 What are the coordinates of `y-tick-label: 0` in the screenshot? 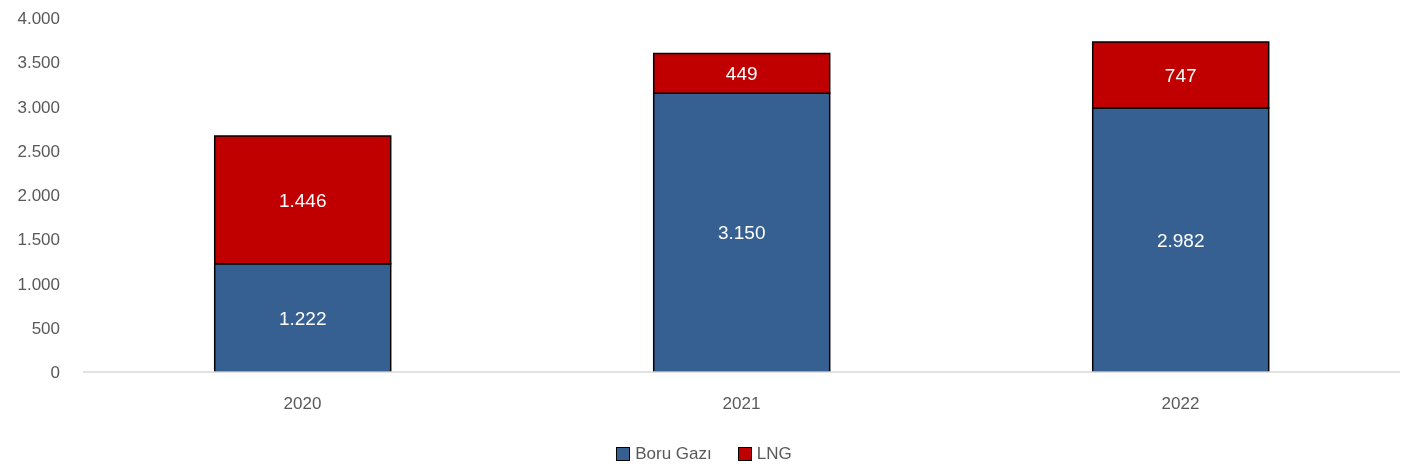 It's located at (55, 373).